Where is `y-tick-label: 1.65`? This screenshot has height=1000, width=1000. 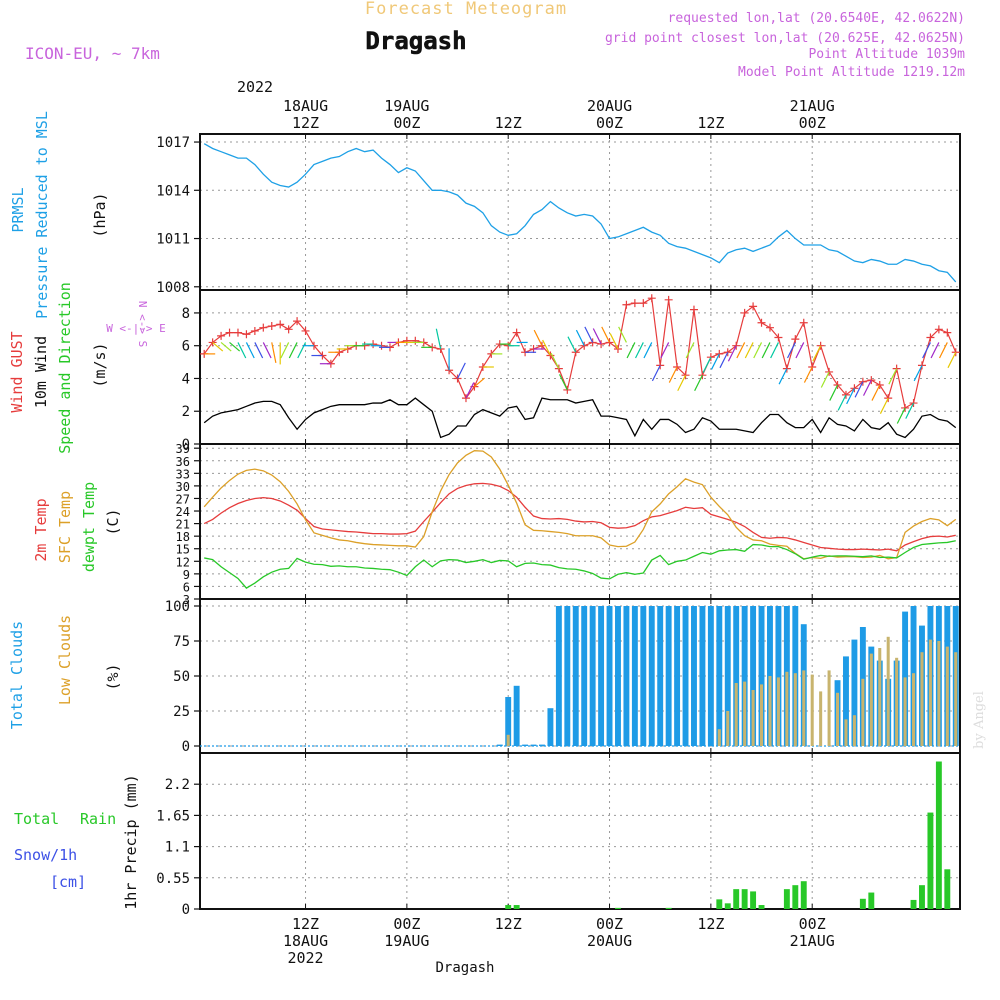
y-tick-label: 1.65 is located at coordinates (173, 816).